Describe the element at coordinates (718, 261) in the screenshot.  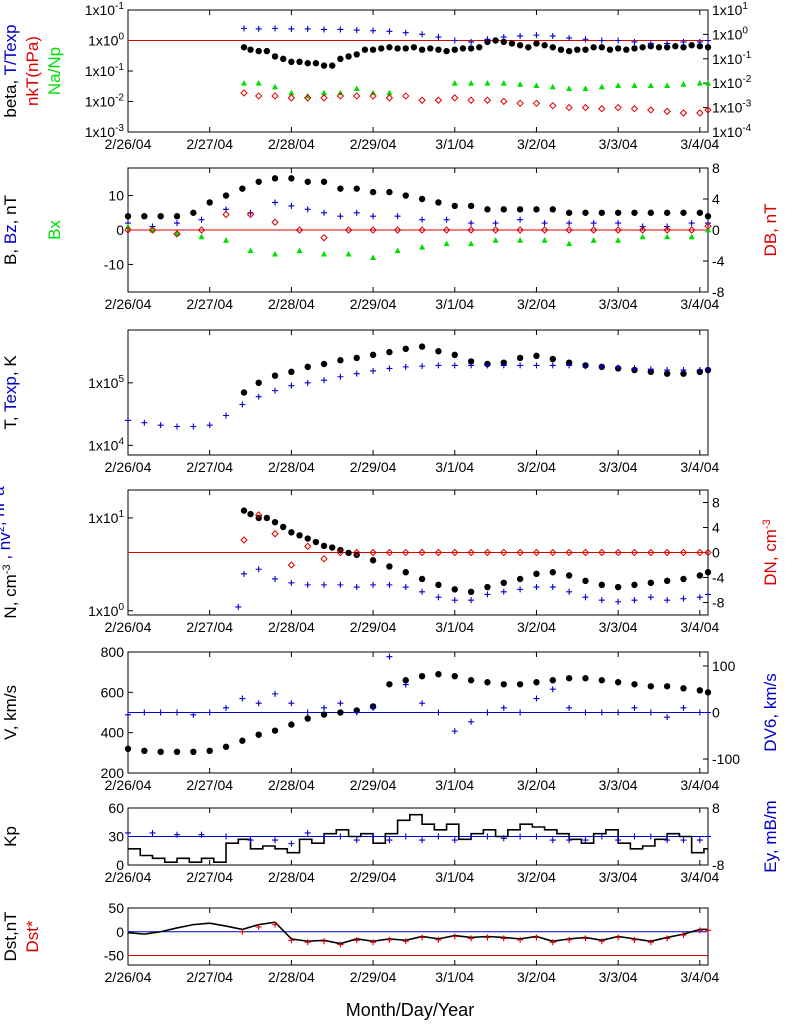
I see `y2-tick-label: -4` at that location.